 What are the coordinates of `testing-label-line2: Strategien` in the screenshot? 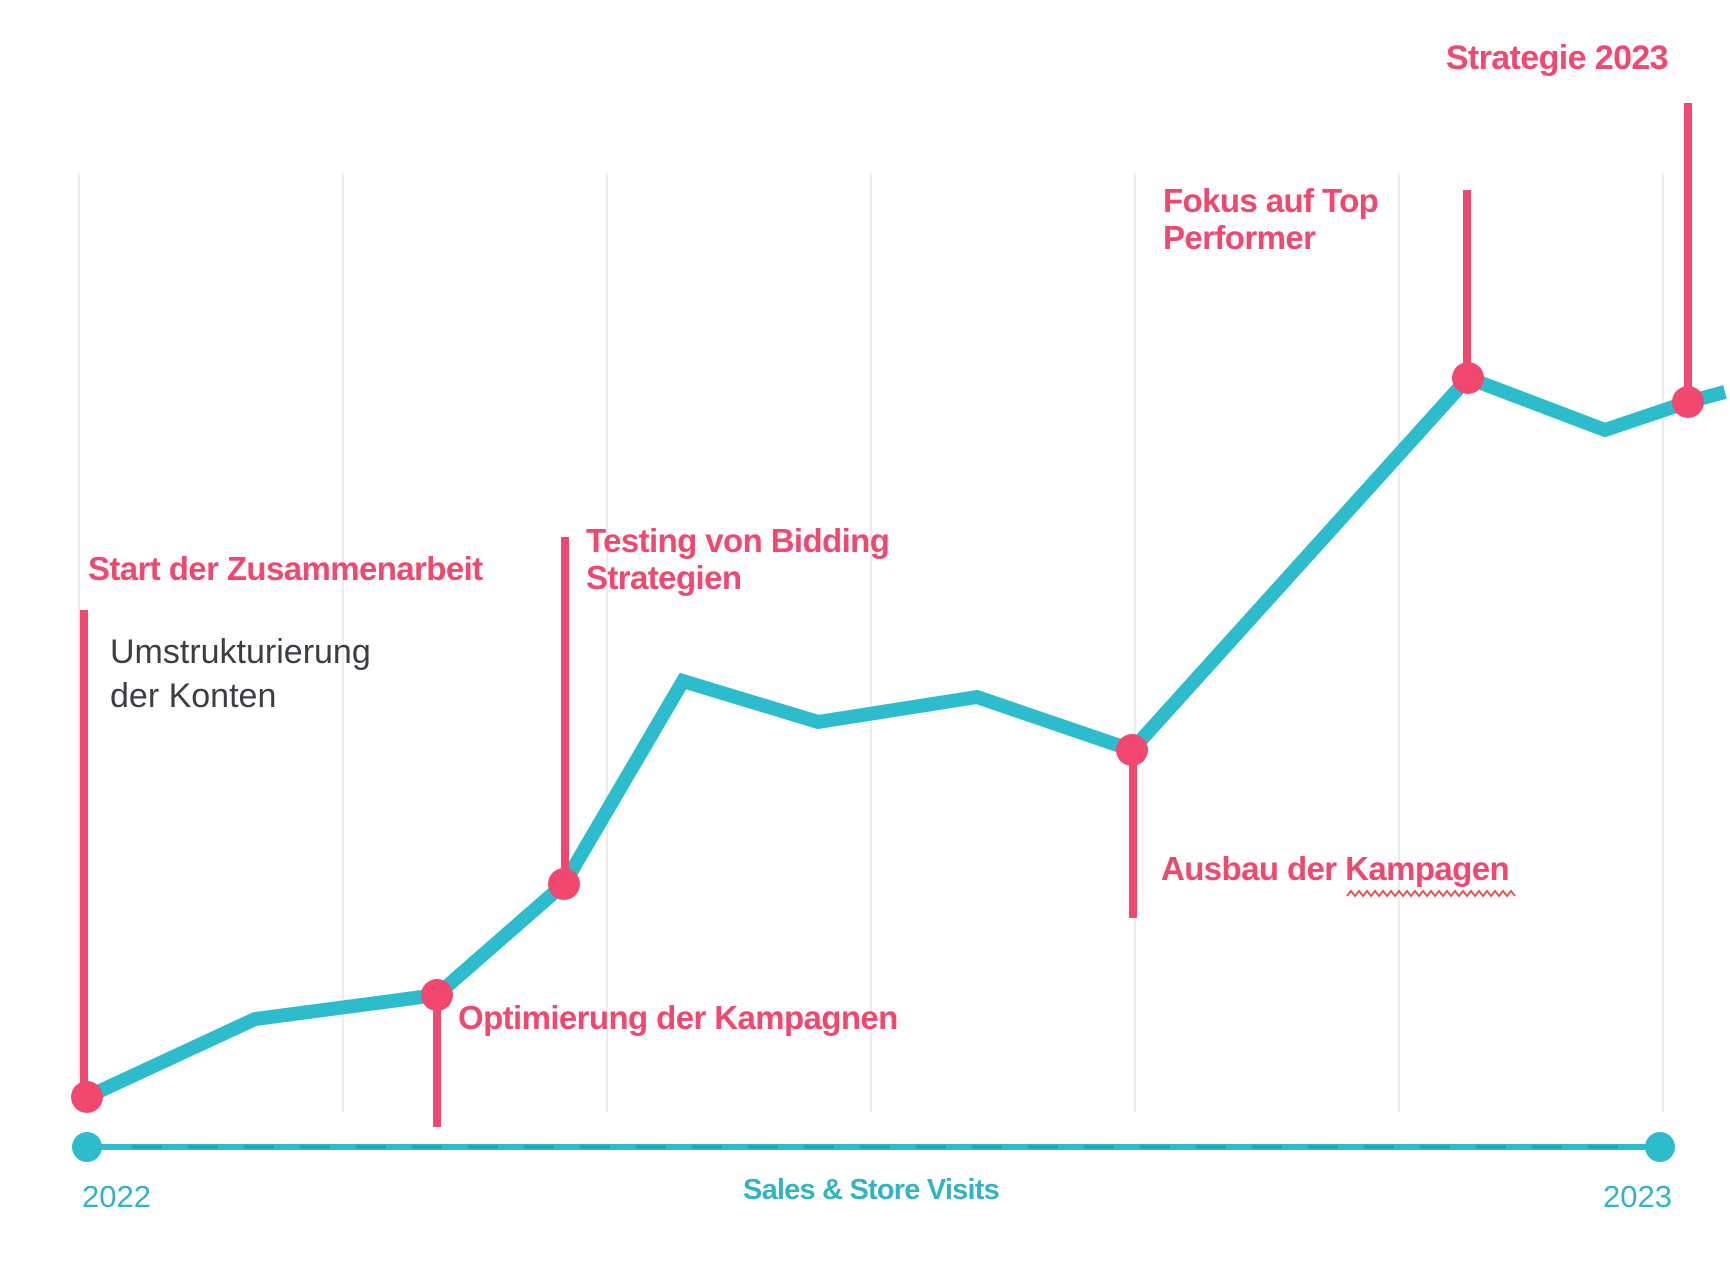 It's located at (664, 577).